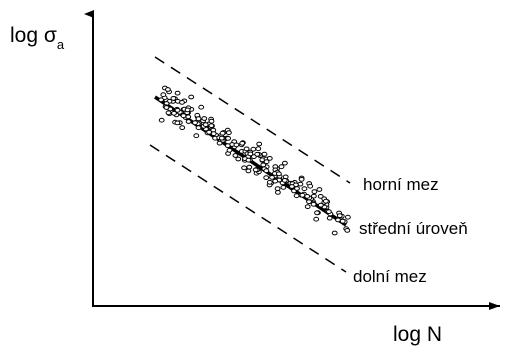  What do you see at coordinates (248, 208) in the screenshot?
I see `lower-limit-line` at bounding box center [248, 208].